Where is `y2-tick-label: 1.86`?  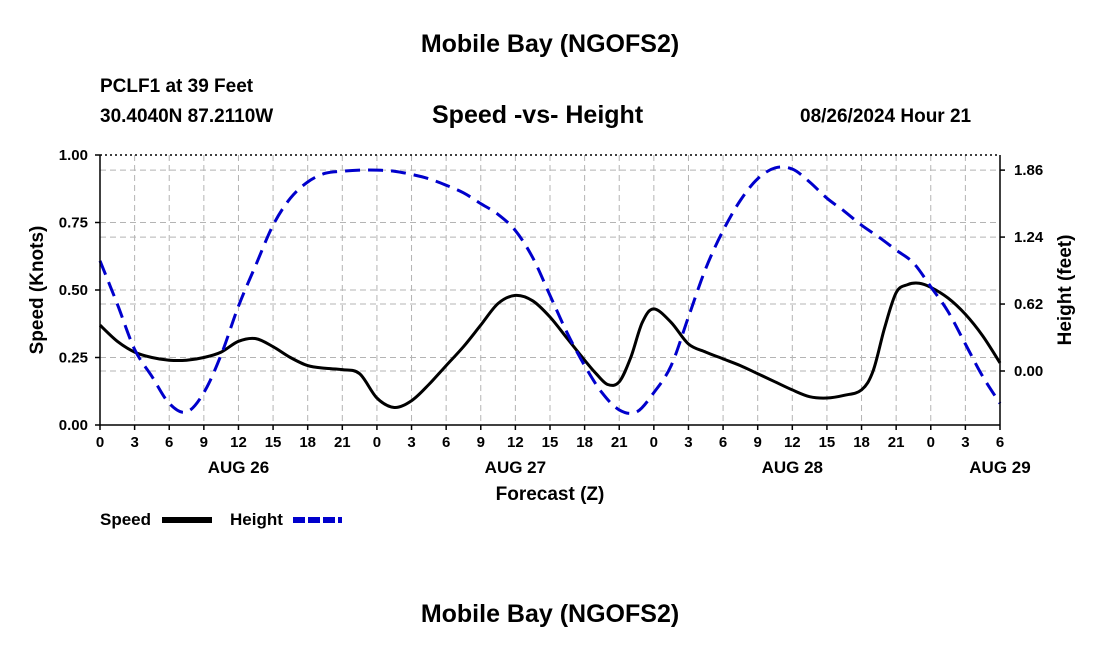 y2-tick-label: 1.86 is located at coordinates (1028, 170).